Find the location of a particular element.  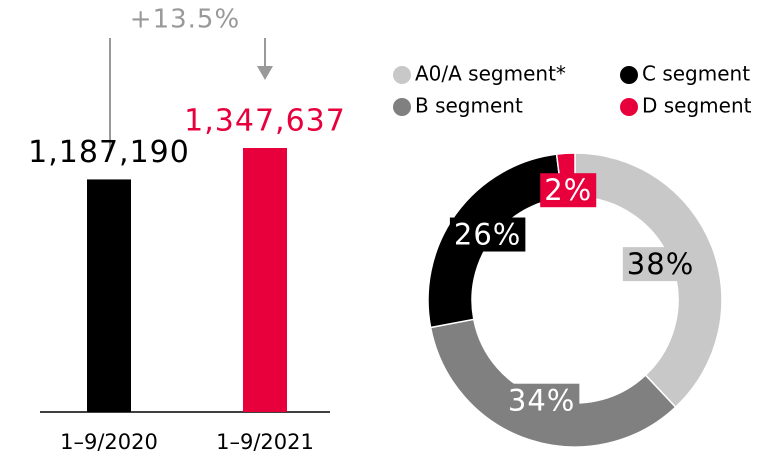

slice-label: 34% is located at coordinates (541, 401).